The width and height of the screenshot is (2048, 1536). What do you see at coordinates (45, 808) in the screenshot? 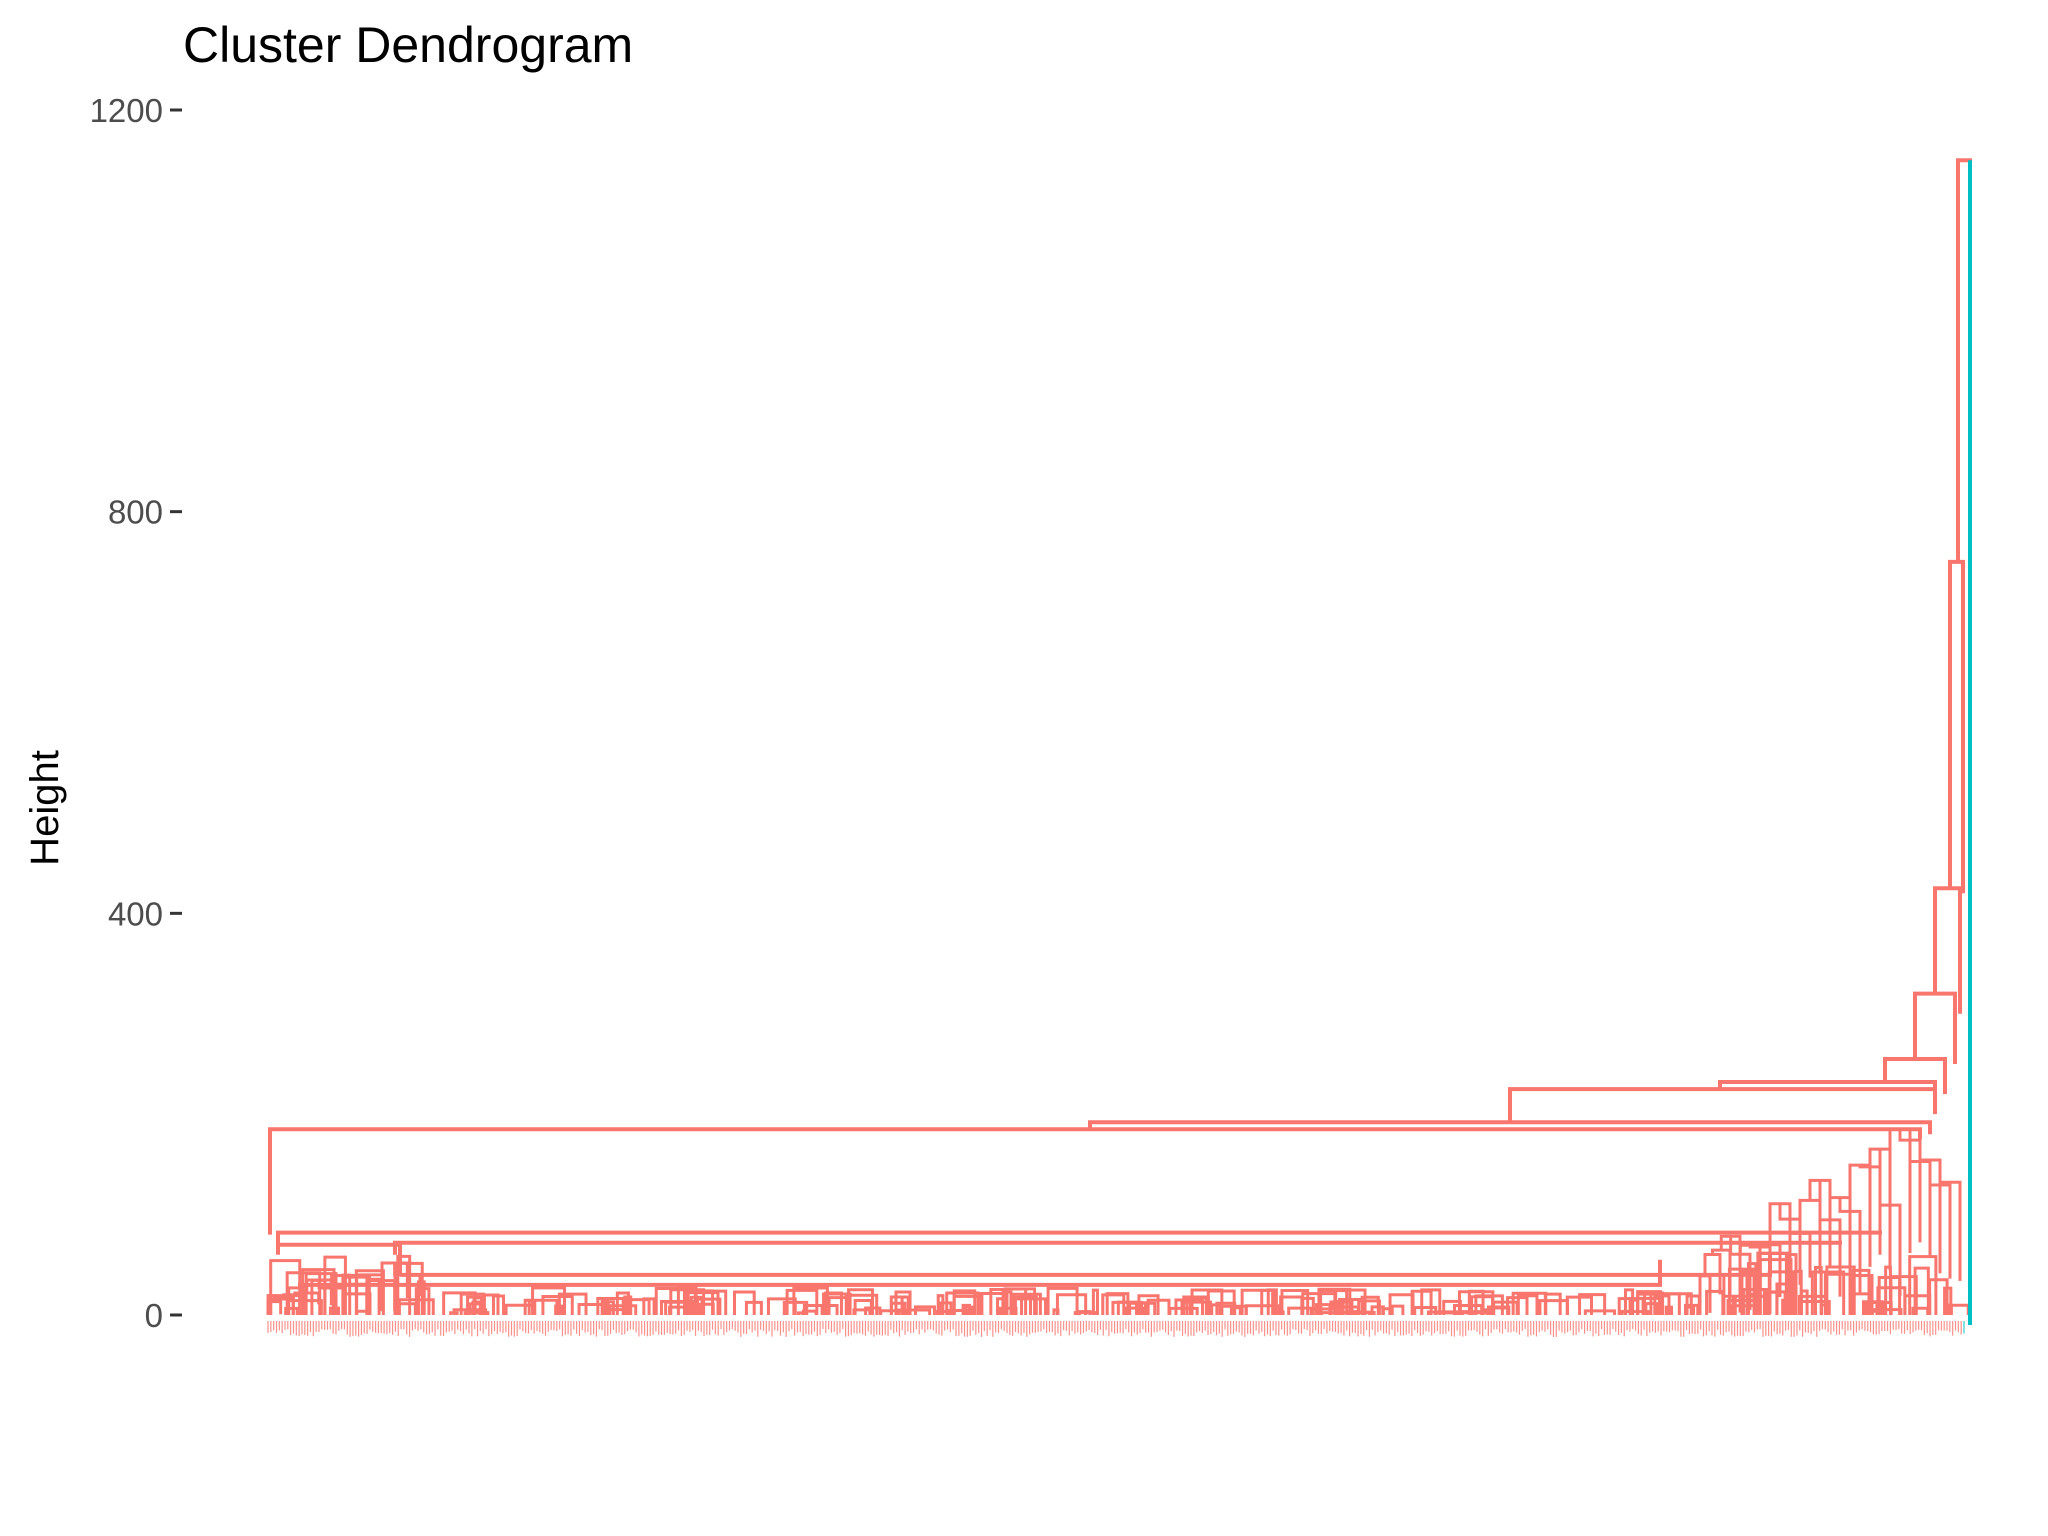
I see `y-axis-label: Height` at bounding box center [45, 808].